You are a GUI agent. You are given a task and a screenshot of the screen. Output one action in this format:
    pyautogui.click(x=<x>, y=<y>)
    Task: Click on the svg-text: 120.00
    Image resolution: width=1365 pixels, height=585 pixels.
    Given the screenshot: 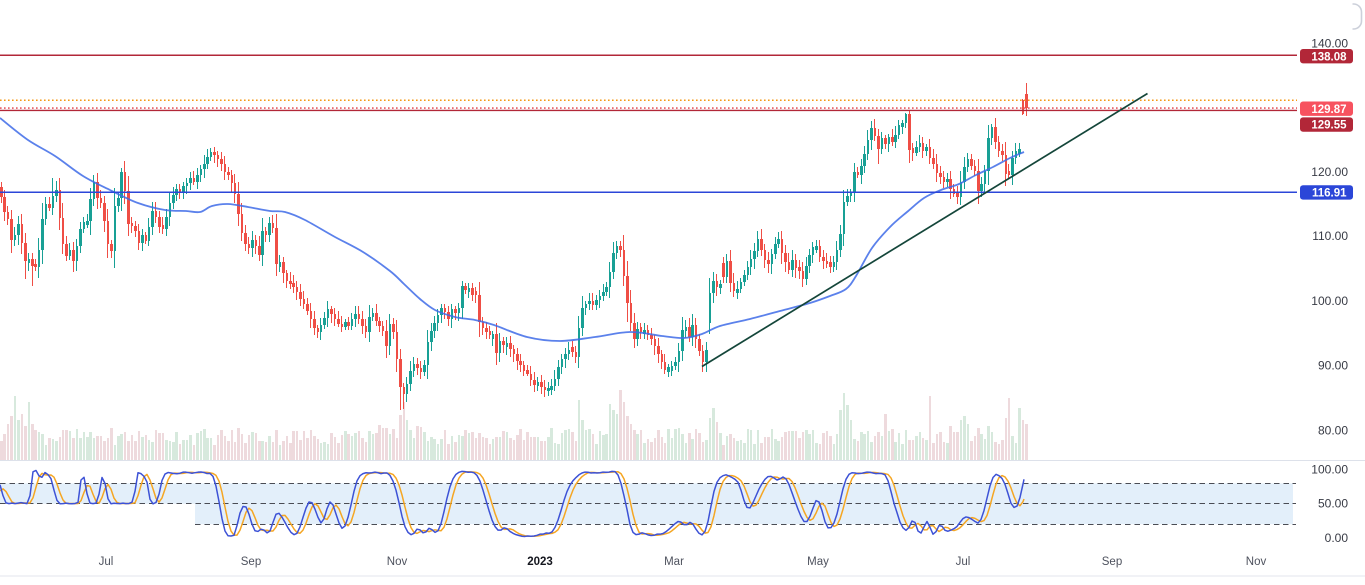 What is the action you would take?
    pyautogui.click(x=1329, y=172)
    